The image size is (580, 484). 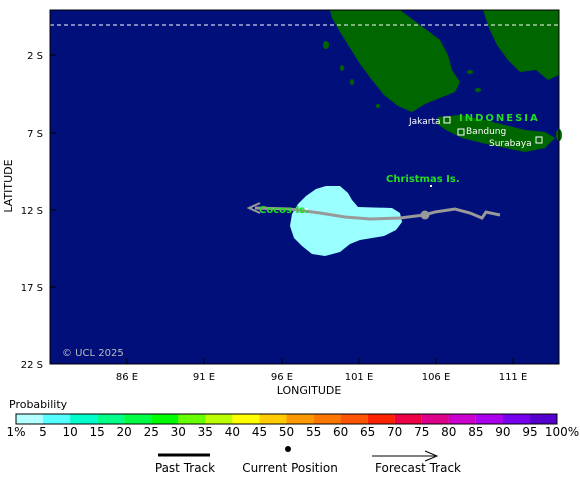 What do you see at coordinates (352, 82) in the screenshot?
I see `island-sipora` at bounding box center [352, 82].